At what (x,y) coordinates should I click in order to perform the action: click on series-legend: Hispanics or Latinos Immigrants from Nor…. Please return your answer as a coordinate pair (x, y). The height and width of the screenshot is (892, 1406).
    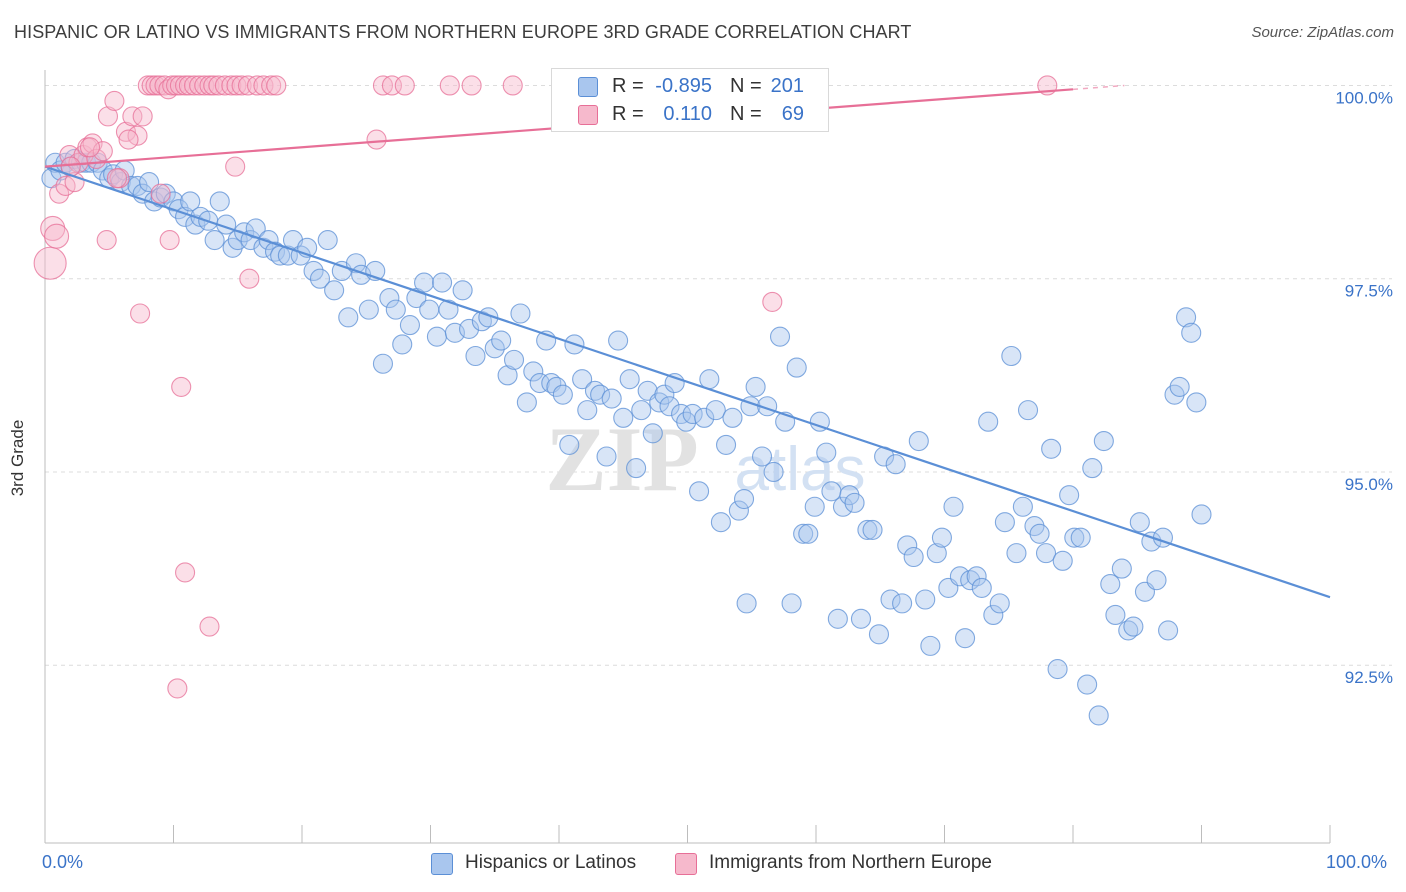
    Looking at the image, I should click on (703, 865).